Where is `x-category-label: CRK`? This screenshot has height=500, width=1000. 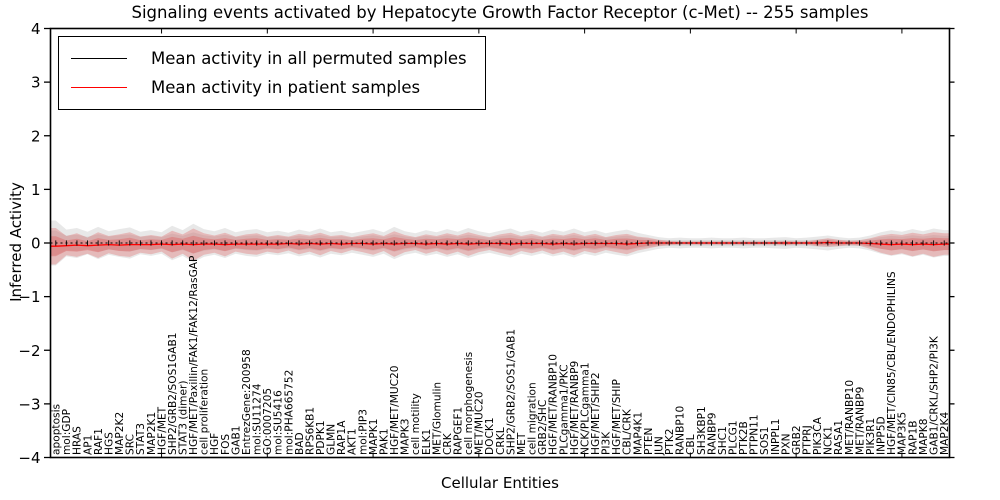
x-category-label: CRK is located at coordinates (448, 443).